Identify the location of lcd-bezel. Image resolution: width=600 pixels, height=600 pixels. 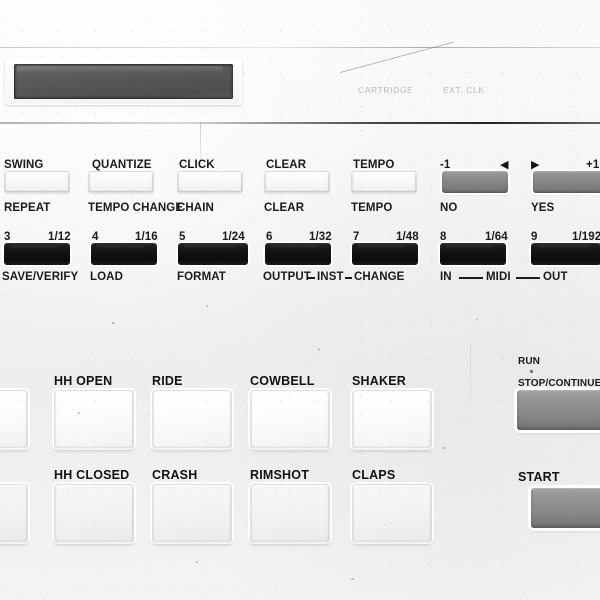
(123, 81).